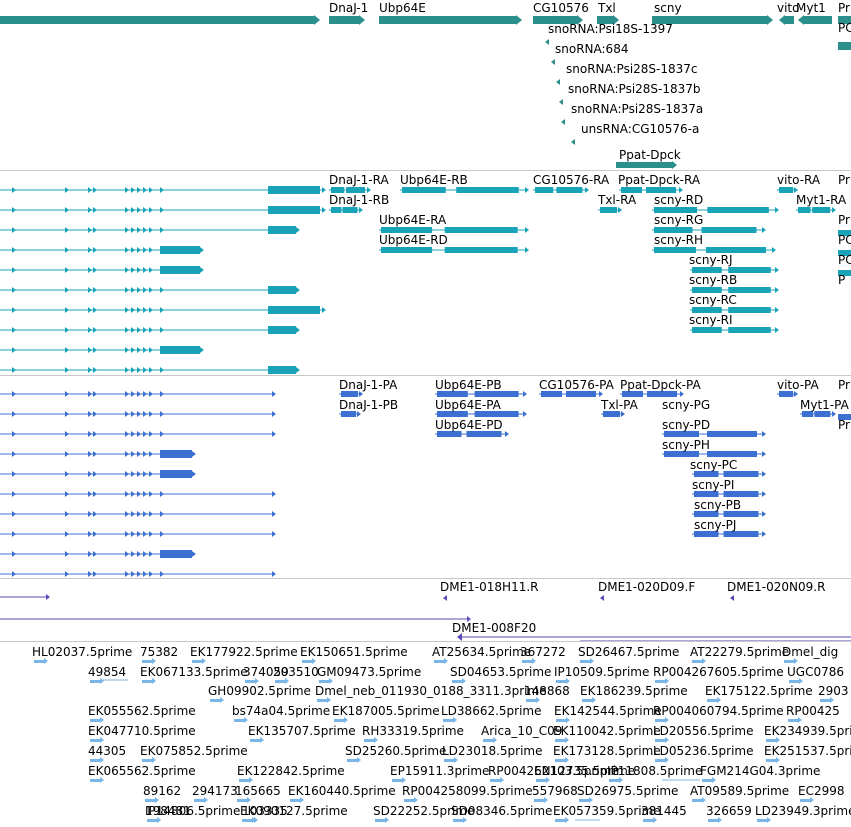 This screenshot has height=827, width=851. I want to click on est-label: EP15911.3prime, so click(440, 771).